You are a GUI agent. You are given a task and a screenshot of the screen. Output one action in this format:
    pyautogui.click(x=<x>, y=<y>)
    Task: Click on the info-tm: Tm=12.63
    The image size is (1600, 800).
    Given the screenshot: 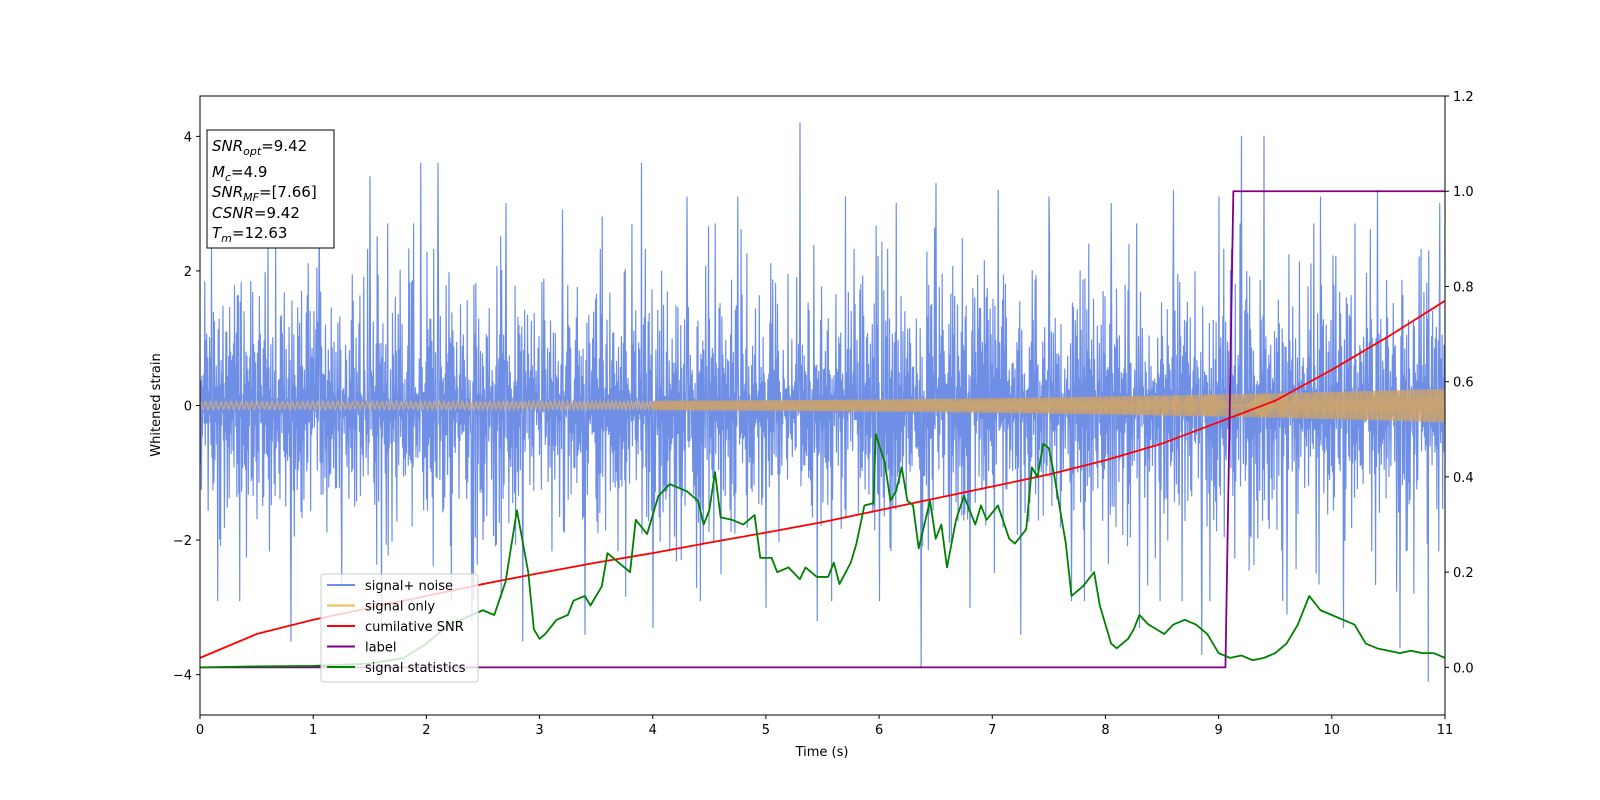 What is the action you would take?
    pyautogui.click(x=249, y=234)
    